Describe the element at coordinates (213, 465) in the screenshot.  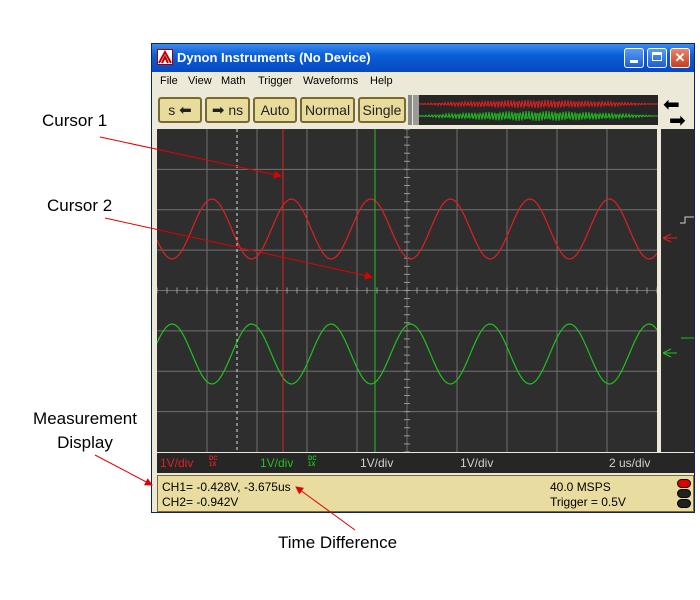
I see `ch1-probe: 1X` at that location.